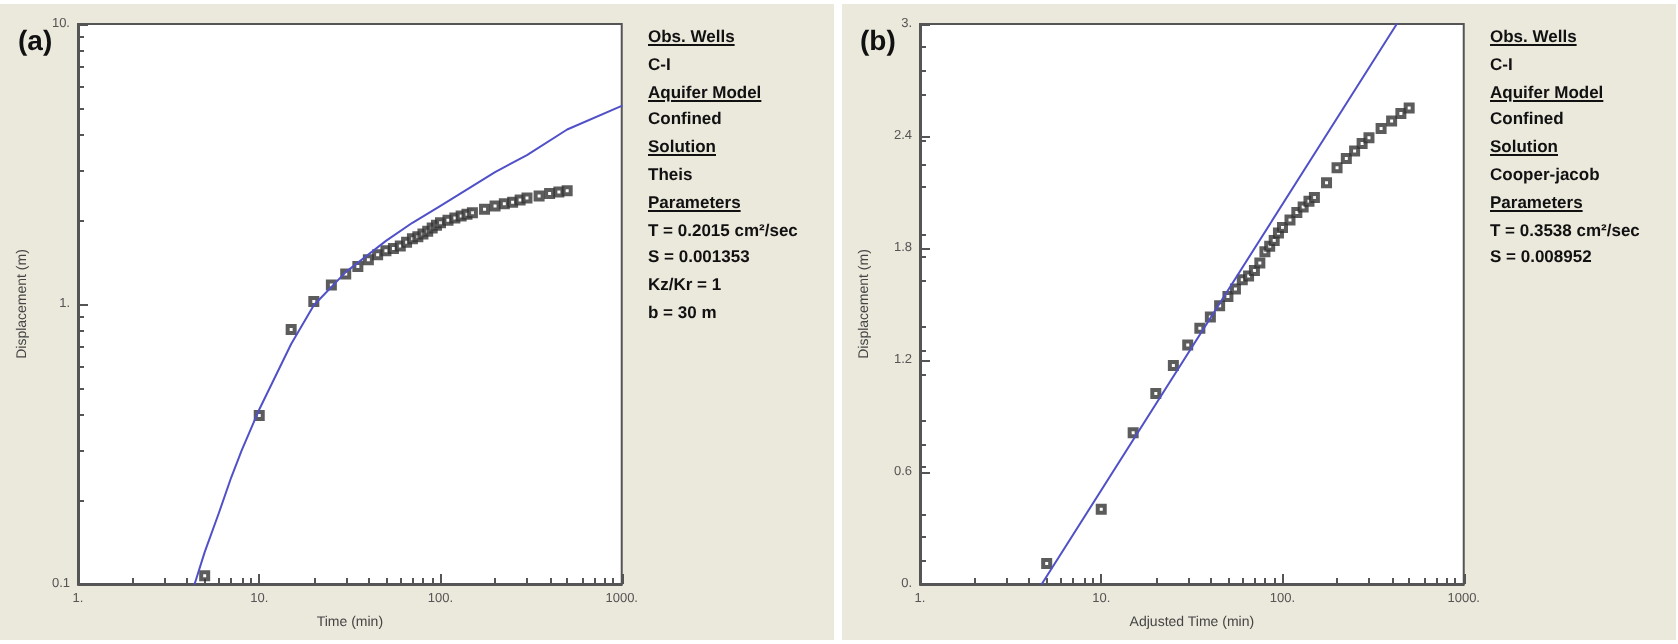  I want to click on text: Theis, so click(671, 174).